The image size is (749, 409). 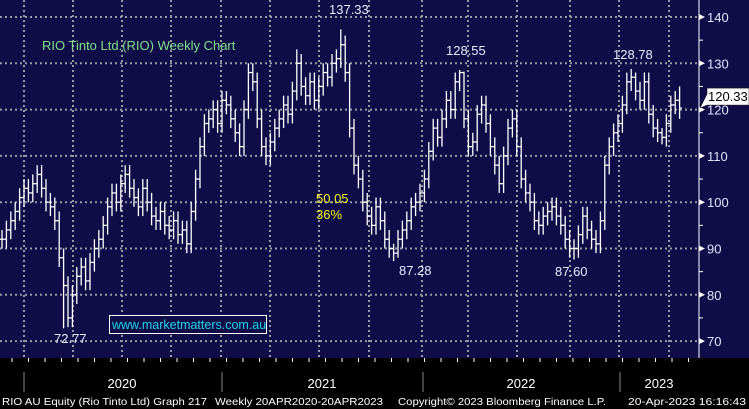 What do you see at coordinates (718, 202) in the screenshot?
I see `y-tick-label: 100` at bounding box center [718, 202].